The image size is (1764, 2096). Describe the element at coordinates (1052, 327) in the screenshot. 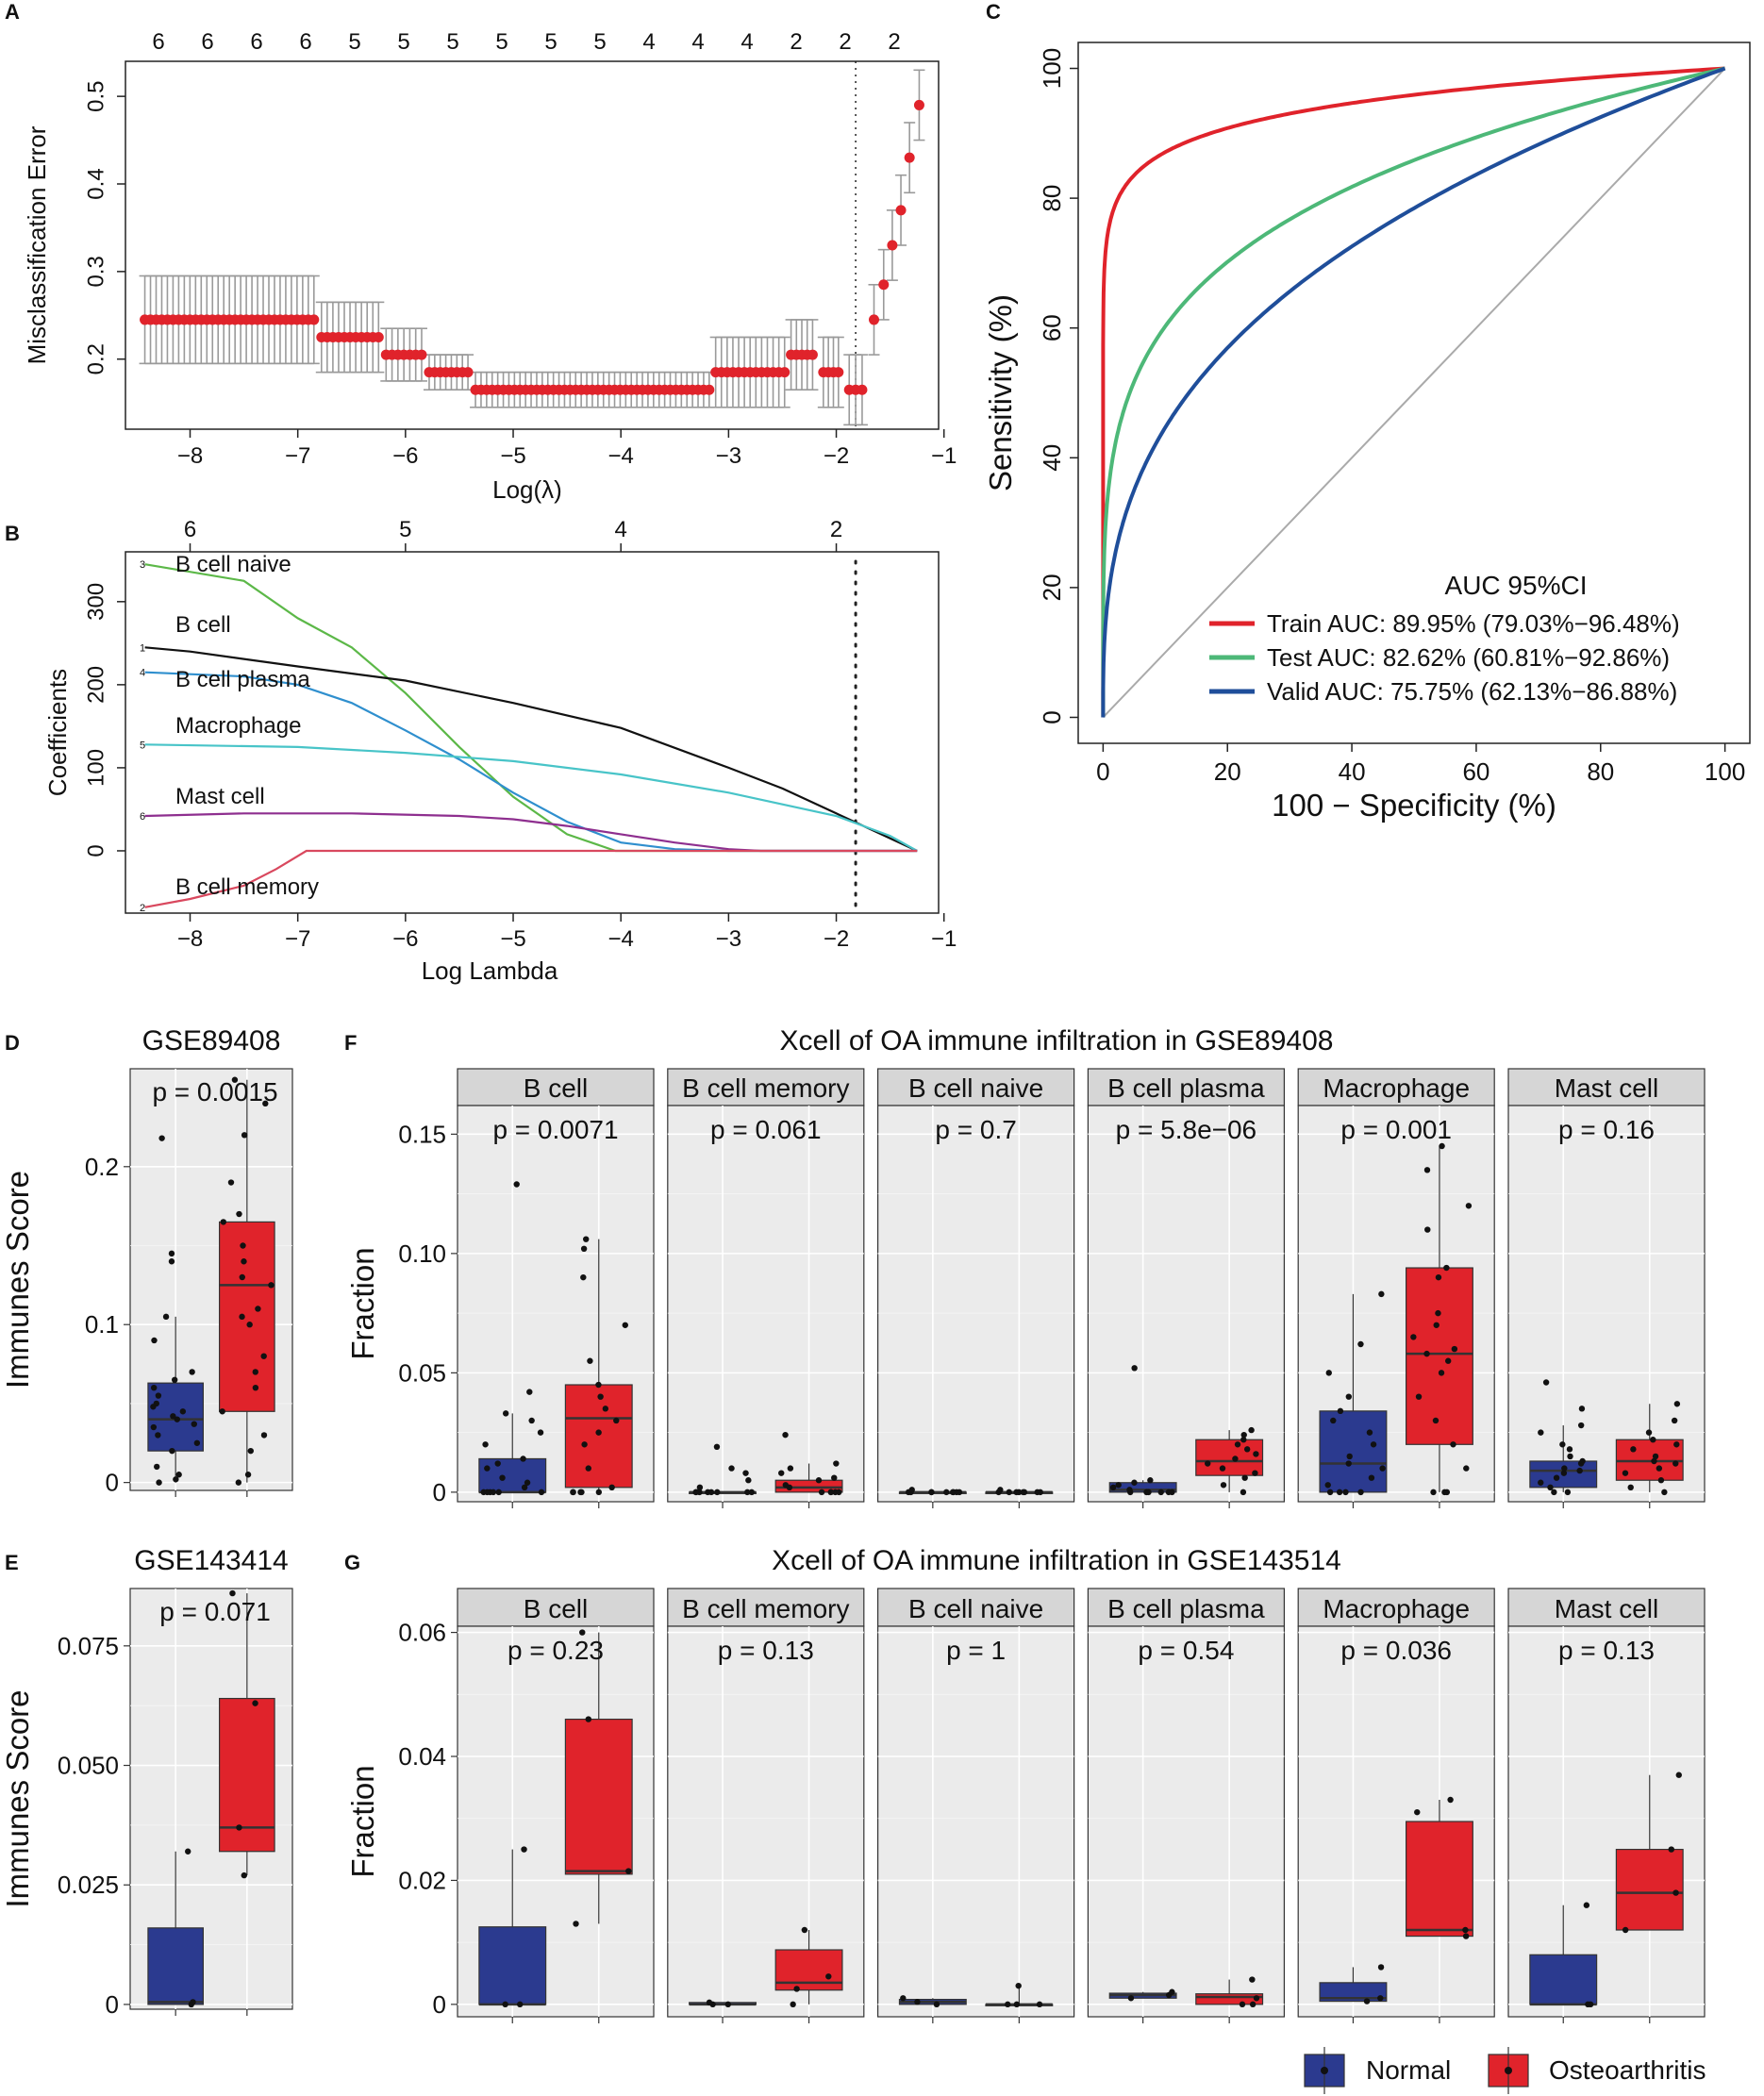

I see `y-tick-label: 60` at that location.